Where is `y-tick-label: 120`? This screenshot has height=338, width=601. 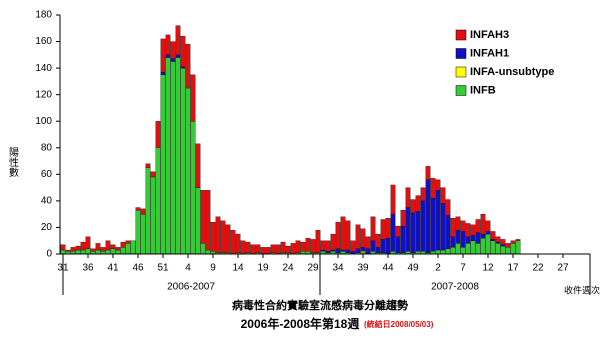 y-tick-label: 120 is located at coordinates (43, 94).